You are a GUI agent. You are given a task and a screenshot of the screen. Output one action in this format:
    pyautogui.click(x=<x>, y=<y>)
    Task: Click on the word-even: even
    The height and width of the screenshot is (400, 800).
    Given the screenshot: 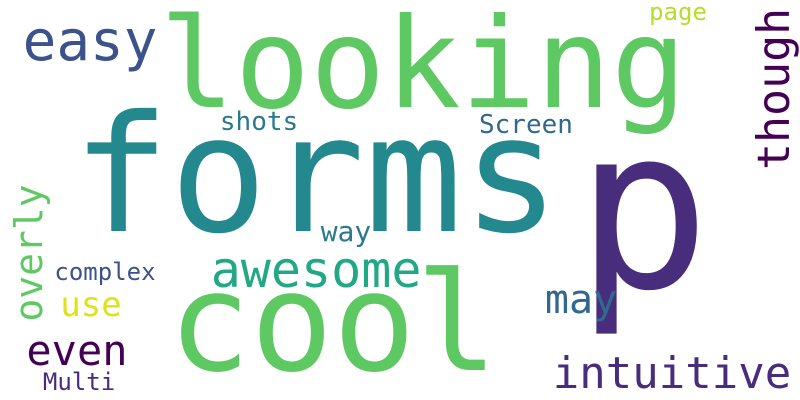 What is the action you would take?
    pyautogui.click(x=77, y=350)
    